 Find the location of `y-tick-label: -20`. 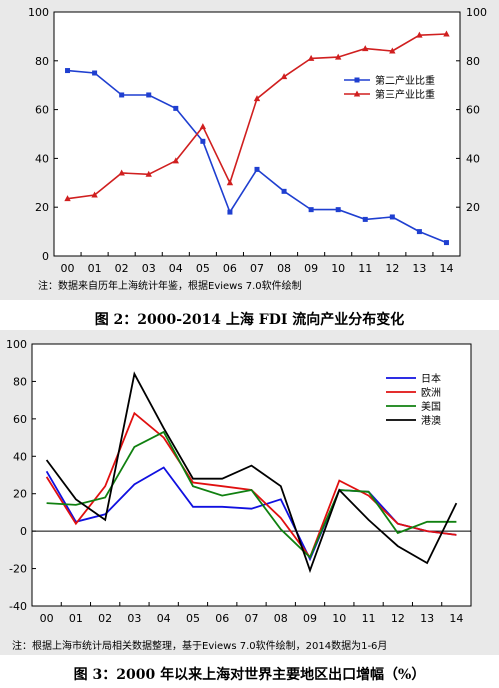

y-tick-label: -20 is located at coordinates (18, 569).